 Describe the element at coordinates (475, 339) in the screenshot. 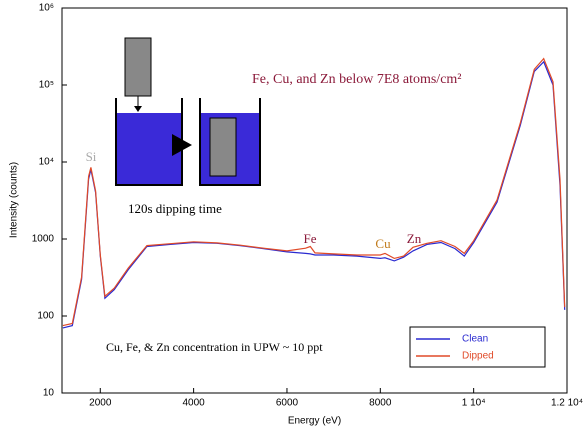

I see `legend-label: Clean` at that location.